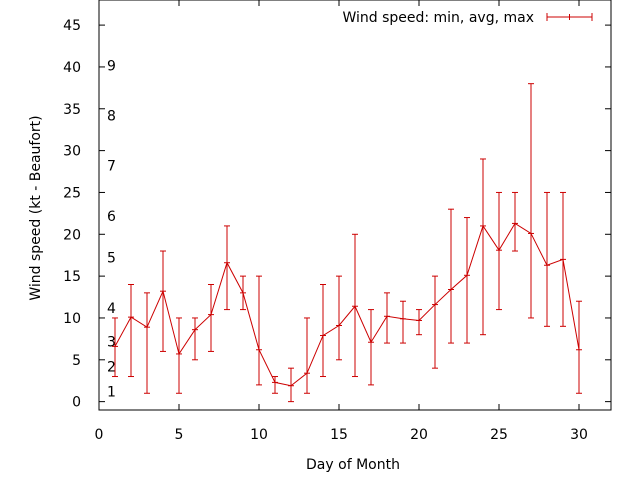  Describe the element at coordinates (111, 393) in the screenshot. I see `beaufort-label: 1` at that location.